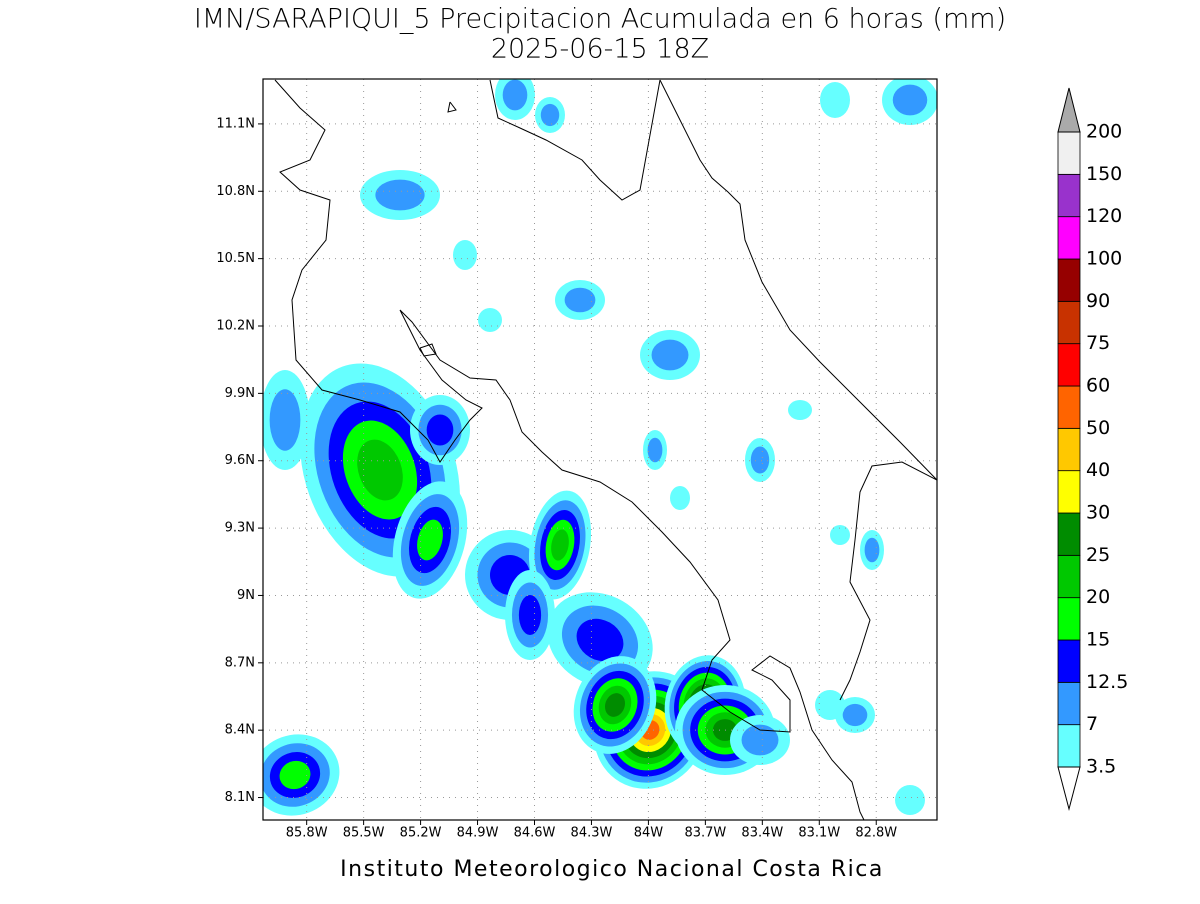 This screenshot has height=904, width=1200. Describe the element at coordinates (1098, 597) in the screenshot. I see `colorbar-label: 20` at that location.